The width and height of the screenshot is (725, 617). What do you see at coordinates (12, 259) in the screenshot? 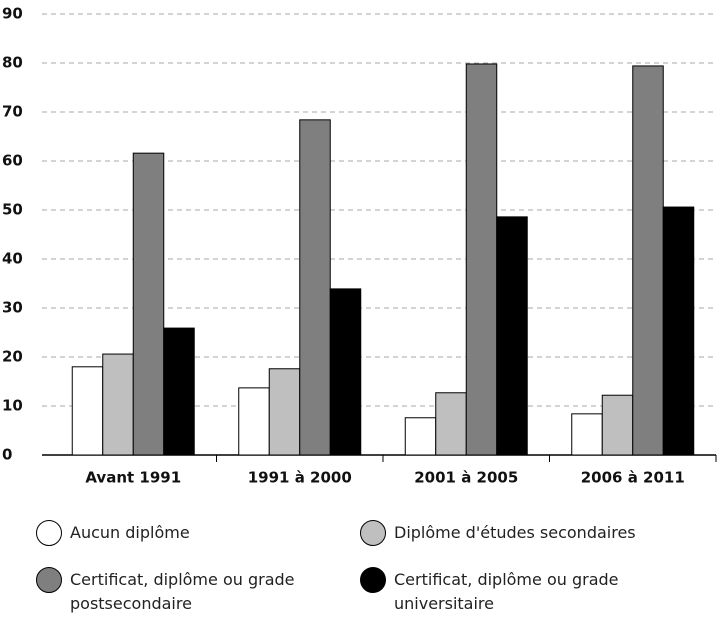
I see `y-tick-label: 40` at bounding box center [12, 259].